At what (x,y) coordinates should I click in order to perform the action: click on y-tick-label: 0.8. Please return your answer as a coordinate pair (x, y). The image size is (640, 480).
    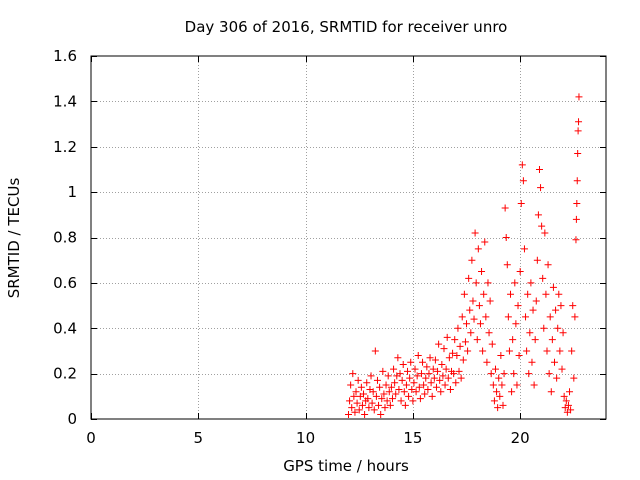
    Looking at the image, I should click on (65, 238).